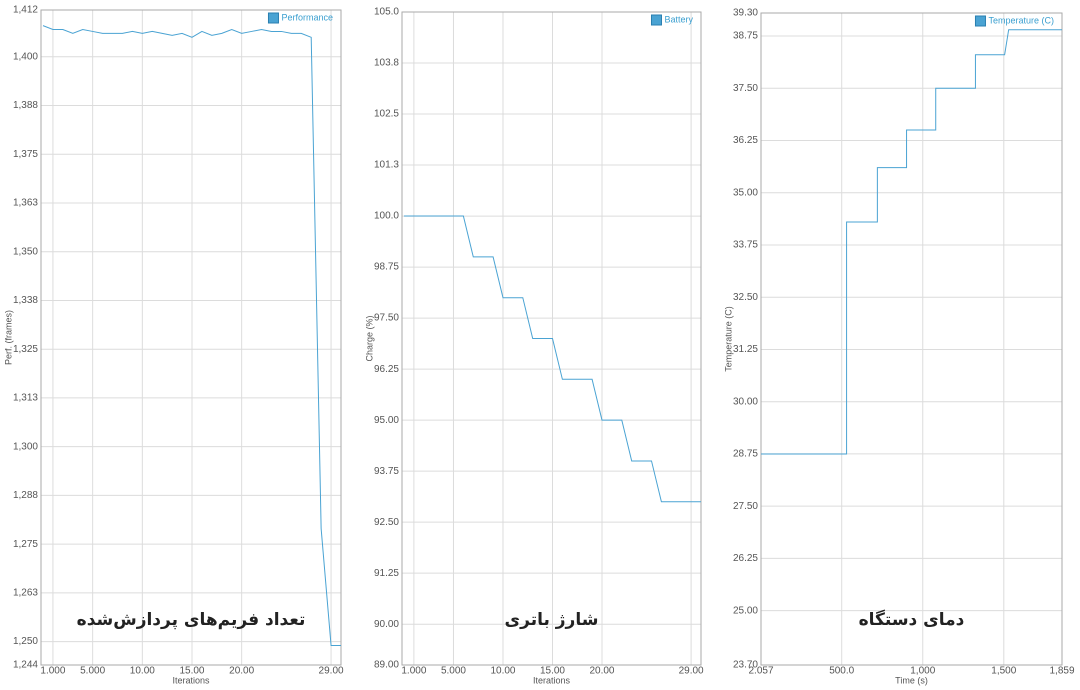  I want to click on legend-label: Temperature (C), so click(1021, 20).